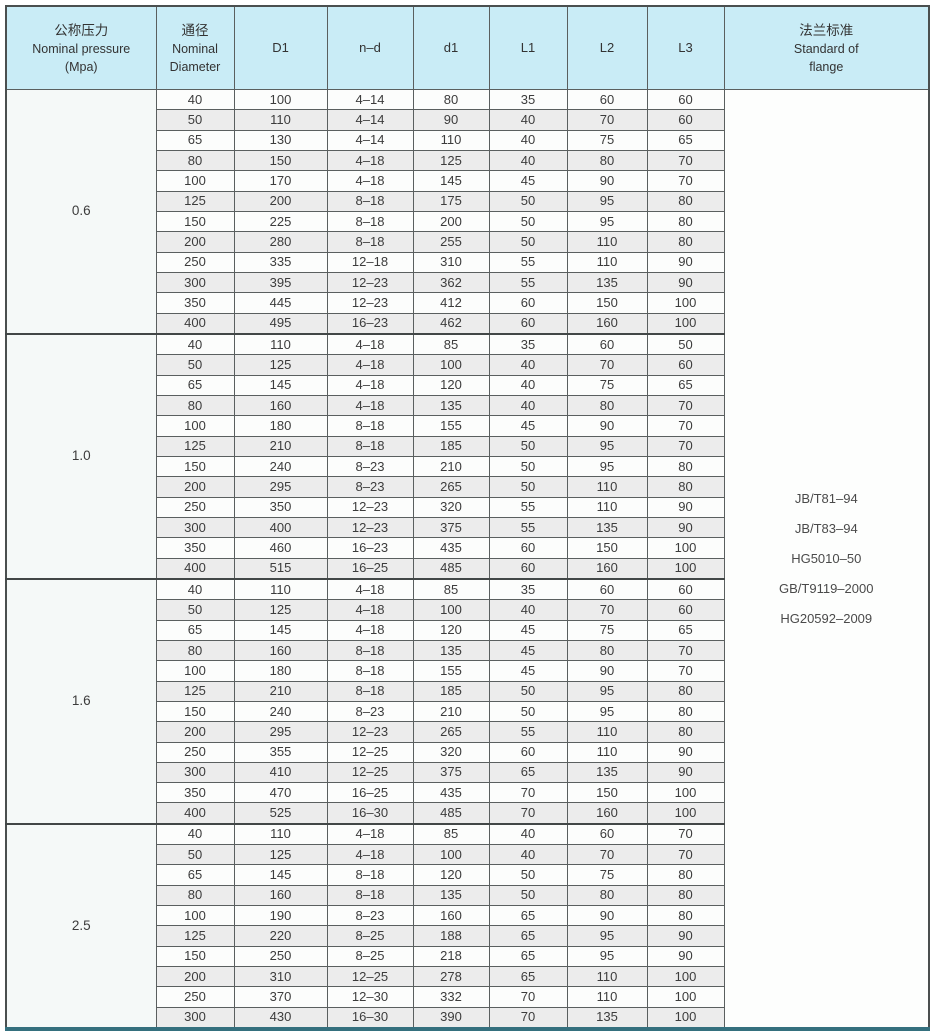 The width and height of the screenshot is (933, 1031). Describe the element at coordinates (528, 344) in the screenshot. I see `data-cell: 35` at that location.